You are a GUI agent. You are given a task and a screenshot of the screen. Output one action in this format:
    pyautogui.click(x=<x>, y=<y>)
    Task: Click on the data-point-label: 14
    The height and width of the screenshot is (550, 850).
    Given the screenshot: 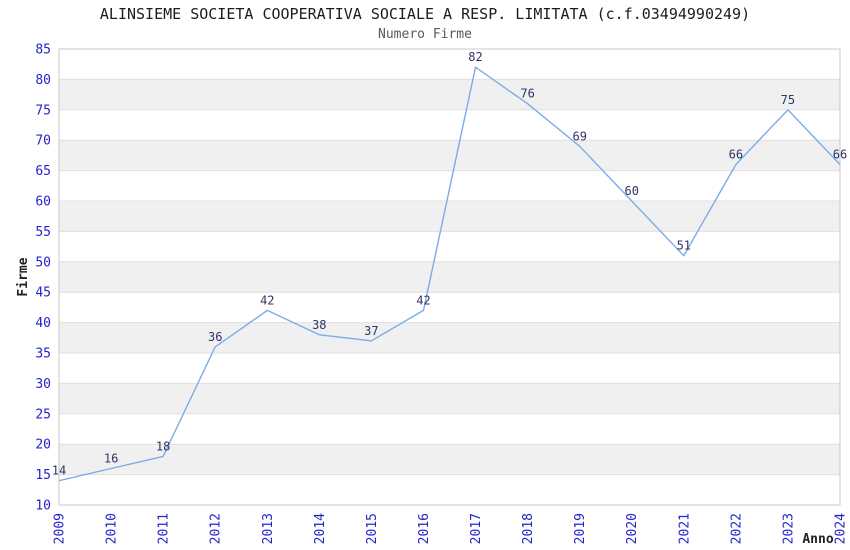 What is the action you would take?
    pyautogui.click(x=59, y=471)
    